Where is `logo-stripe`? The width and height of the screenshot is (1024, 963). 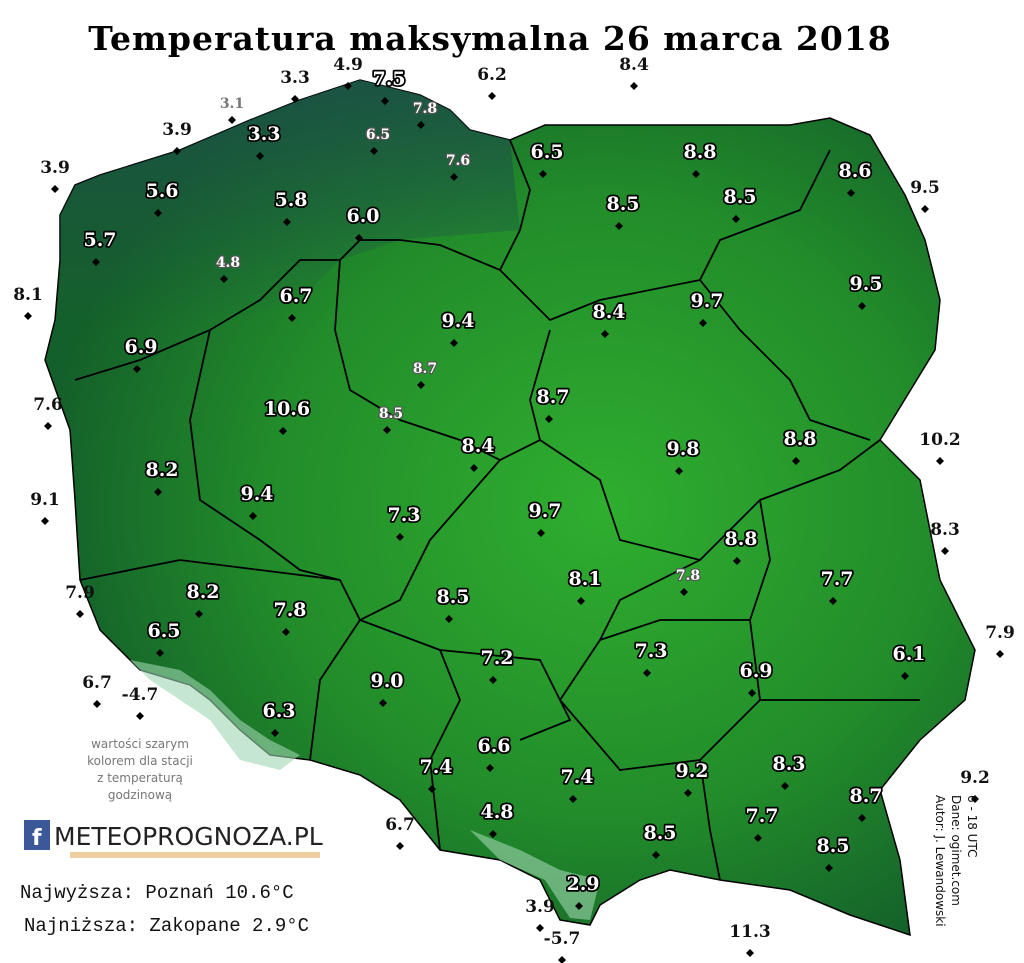
logo-stripe is located at coordinates (195, 855).